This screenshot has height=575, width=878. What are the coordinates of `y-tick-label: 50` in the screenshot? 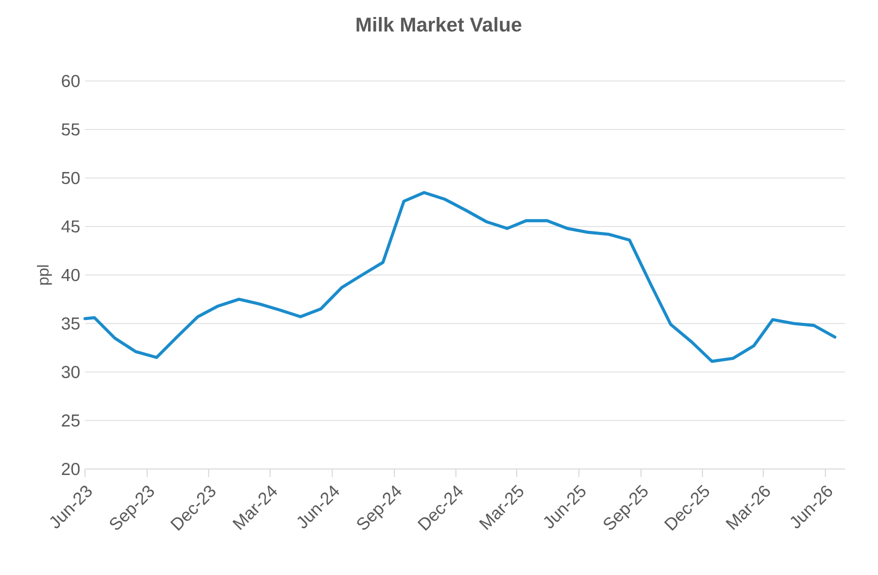 It's located at (71, 178).